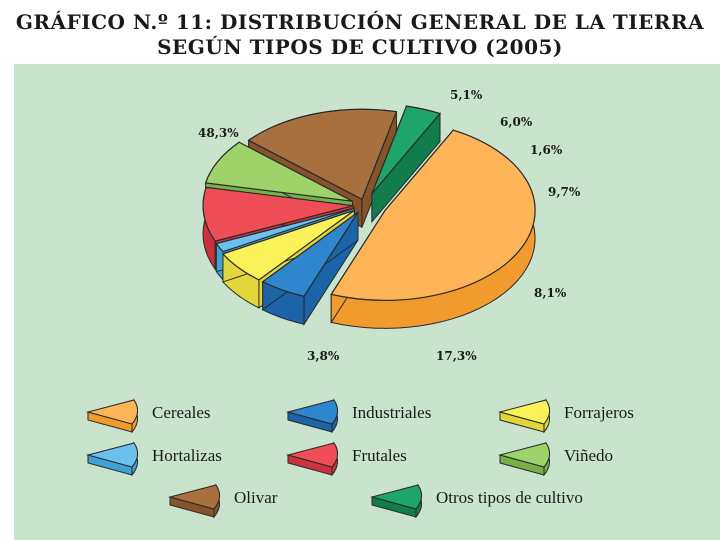 Image resolution: width=720 pixels, height=540 pixels. Describe the element at coordinates (550, 293) in the screenshot. I see `pct-label-vinedo: 8,1%` at that location.